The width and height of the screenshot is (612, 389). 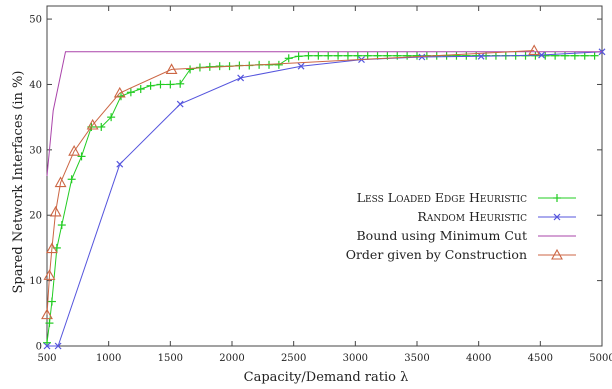 What do you see at coordinates (35, 216) in the screenshot?
I see `y-tick-label: 20` at bounding box center [35, 216].